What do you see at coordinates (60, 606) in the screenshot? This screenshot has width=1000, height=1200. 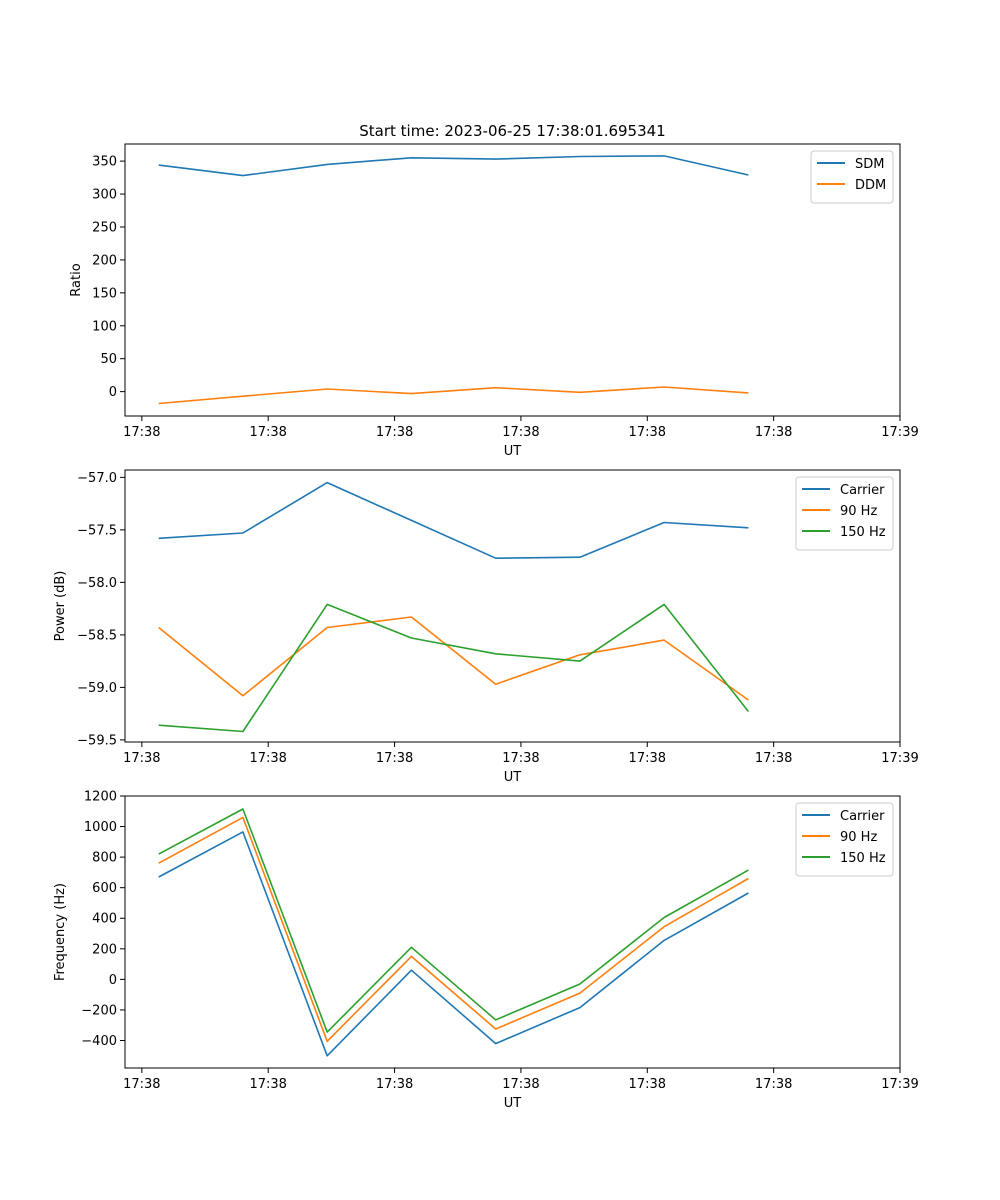 I see `y-axis-label: Power (dB)` at bounding box center [60, 606].